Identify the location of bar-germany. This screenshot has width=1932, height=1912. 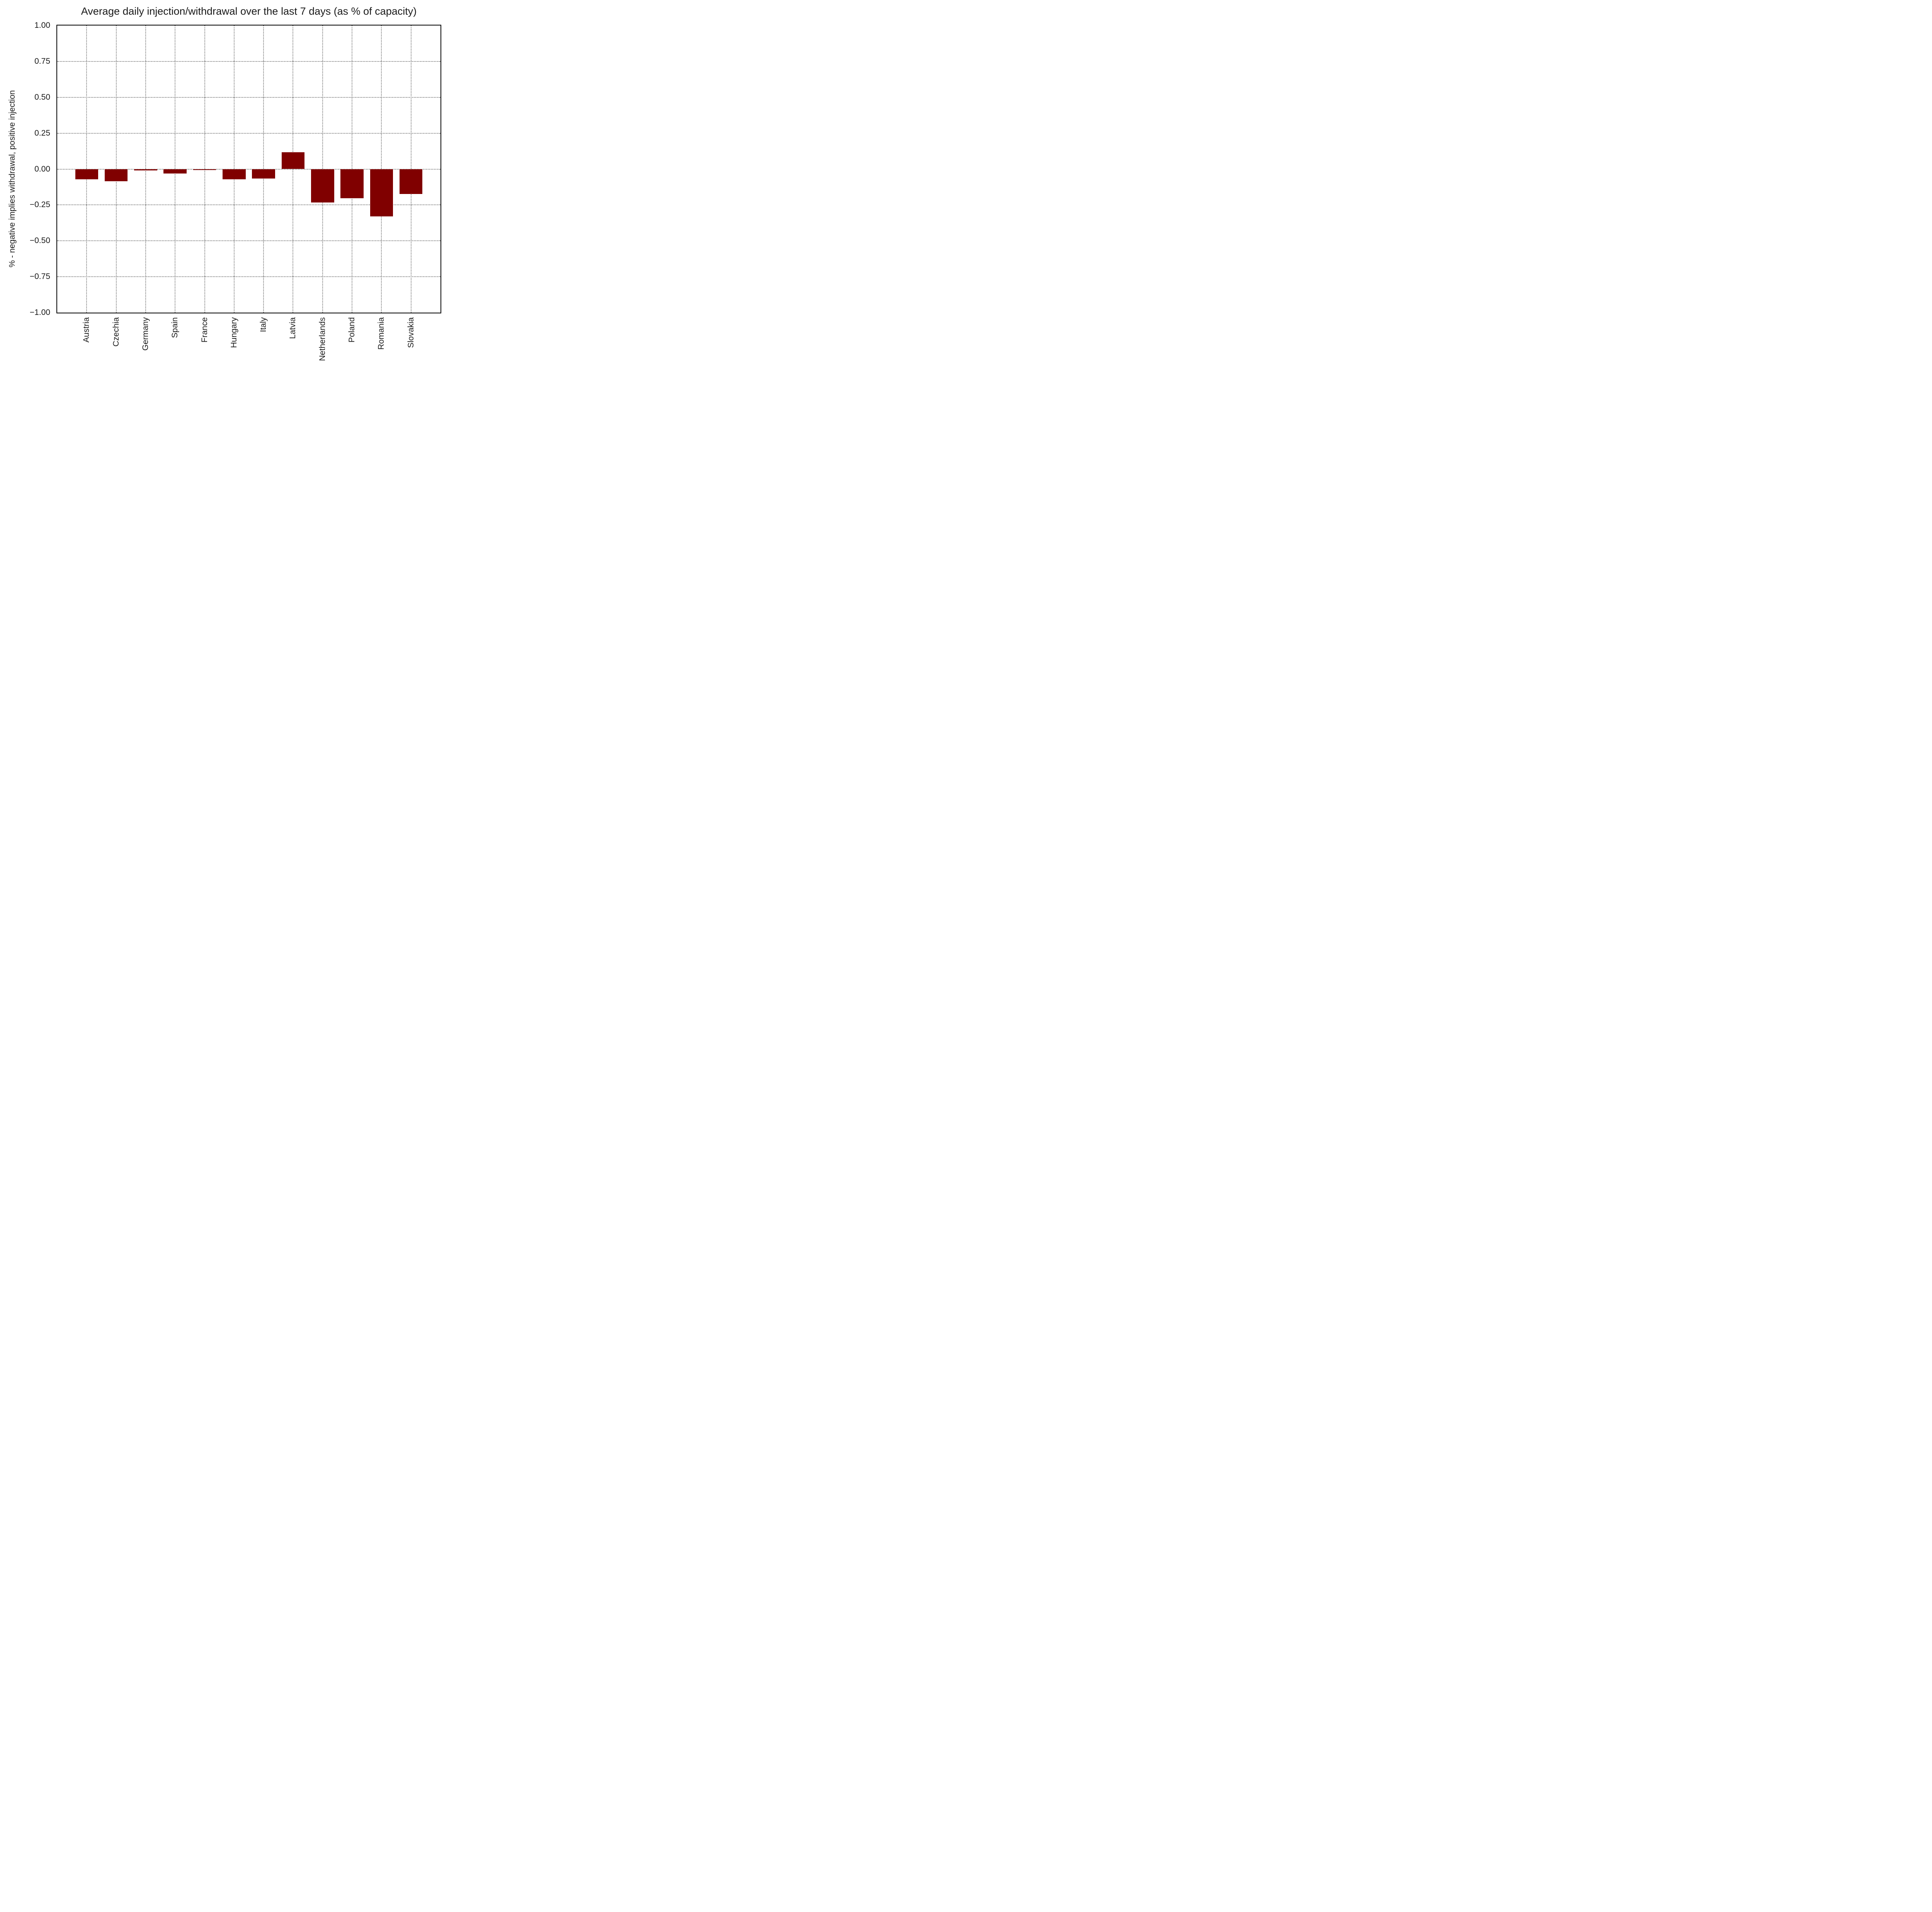
(145, 170).